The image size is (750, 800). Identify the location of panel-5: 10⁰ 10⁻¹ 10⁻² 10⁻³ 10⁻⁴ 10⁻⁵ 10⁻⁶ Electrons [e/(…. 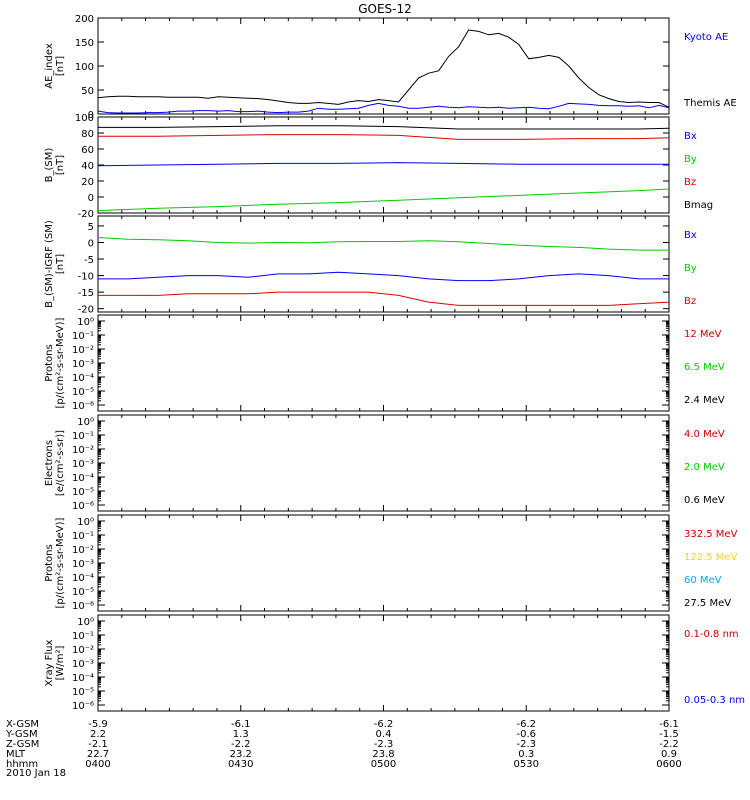
(384, 463).